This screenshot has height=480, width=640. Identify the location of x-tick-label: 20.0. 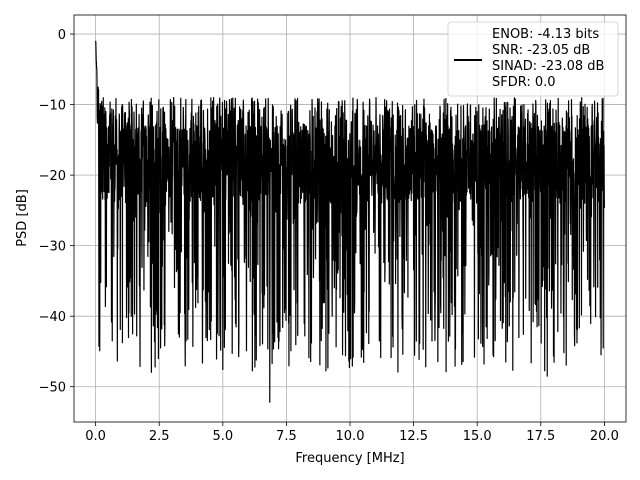
(604, 436).